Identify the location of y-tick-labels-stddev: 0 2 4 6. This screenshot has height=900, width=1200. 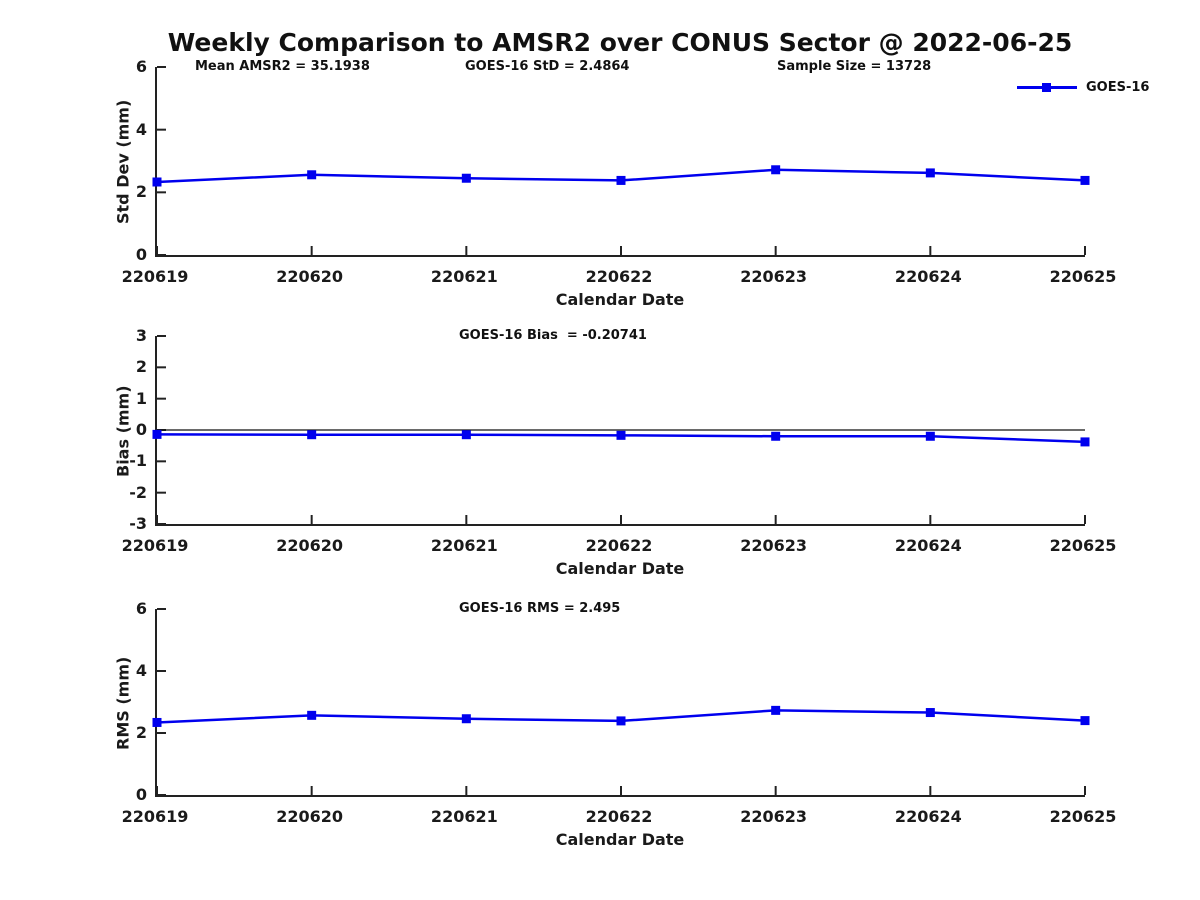
(101, 160).